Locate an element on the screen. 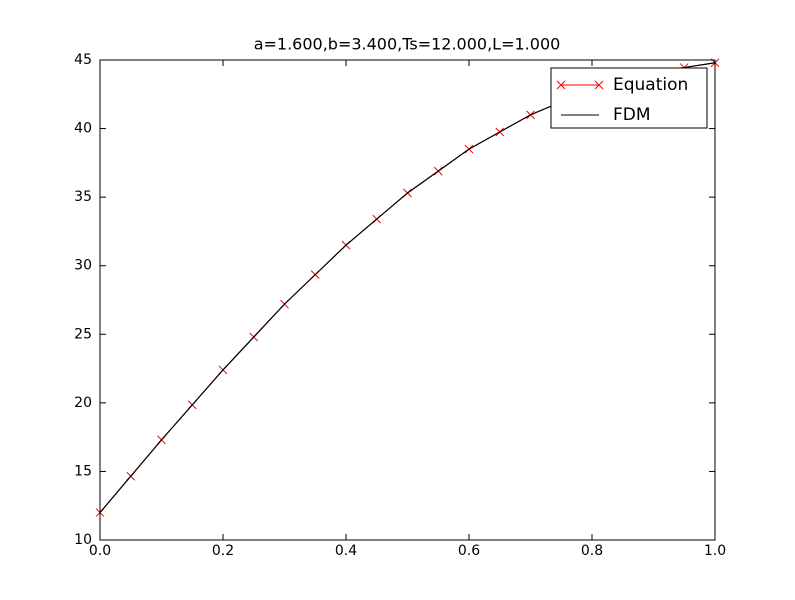 The image size is (795, 600). legend-label: FDM is located at coordinates (632, 115).